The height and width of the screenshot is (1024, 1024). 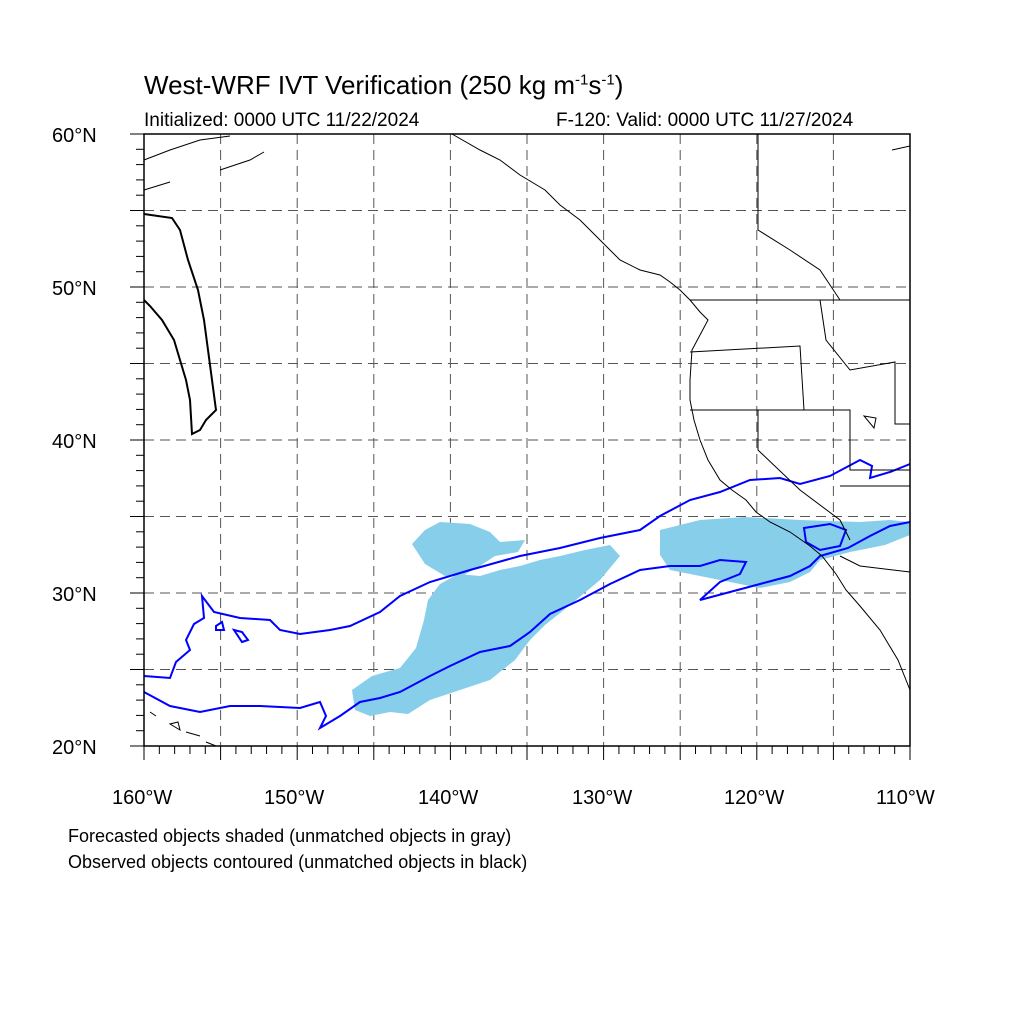 I want to click on lat-label: 40°N, so click(x=74, y=442).